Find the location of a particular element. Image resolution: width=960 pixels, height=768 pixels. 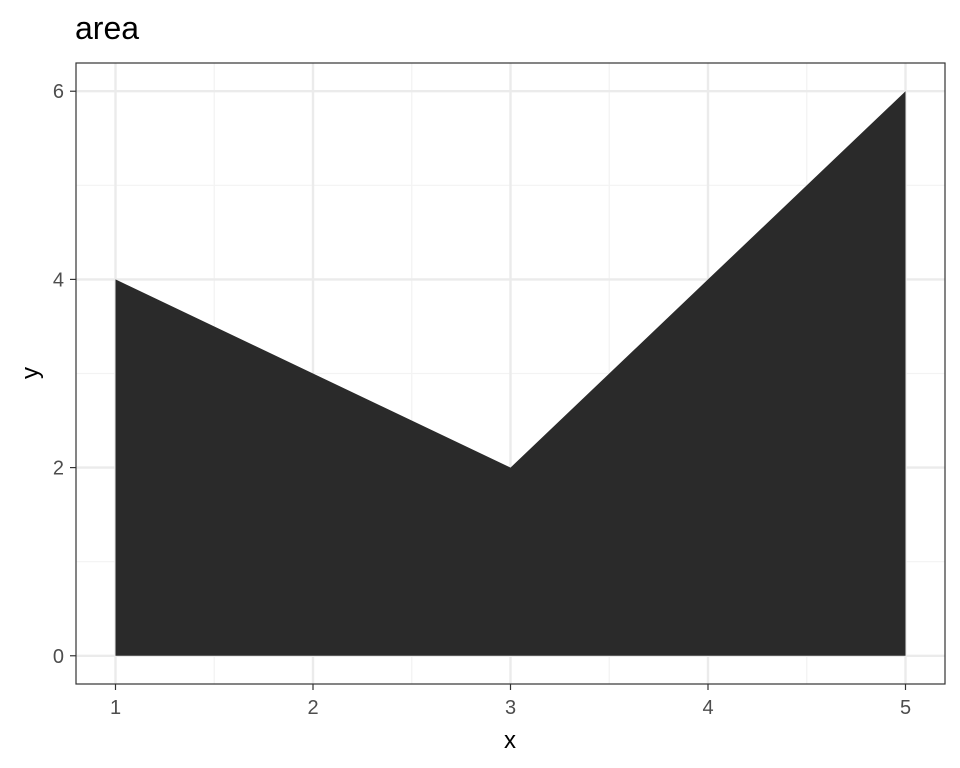

y-axis-label: y is located at coordinates (30, 373).